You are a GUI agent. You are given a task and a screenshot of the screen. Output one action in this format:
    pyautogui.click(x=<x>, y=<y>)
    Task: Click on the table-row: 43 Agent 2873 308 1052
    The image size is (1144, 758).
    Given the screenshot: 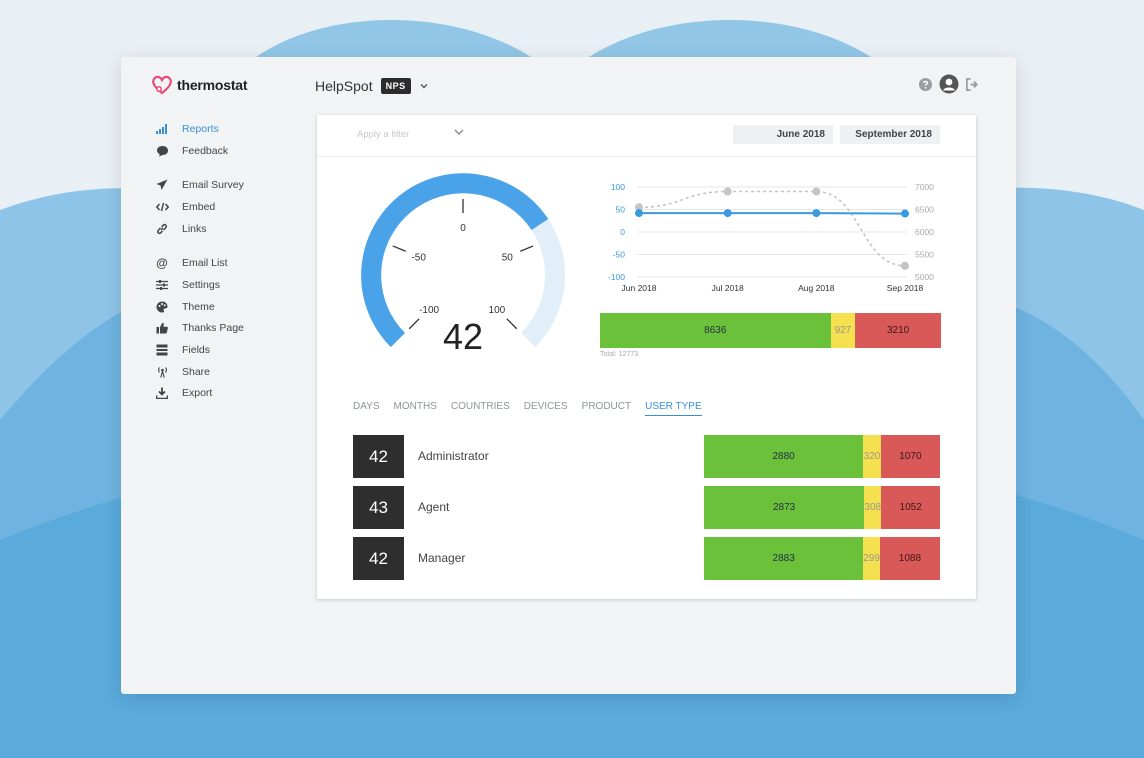 What is the action you would take?
    pyautogui.click(x=647, y=507)
    